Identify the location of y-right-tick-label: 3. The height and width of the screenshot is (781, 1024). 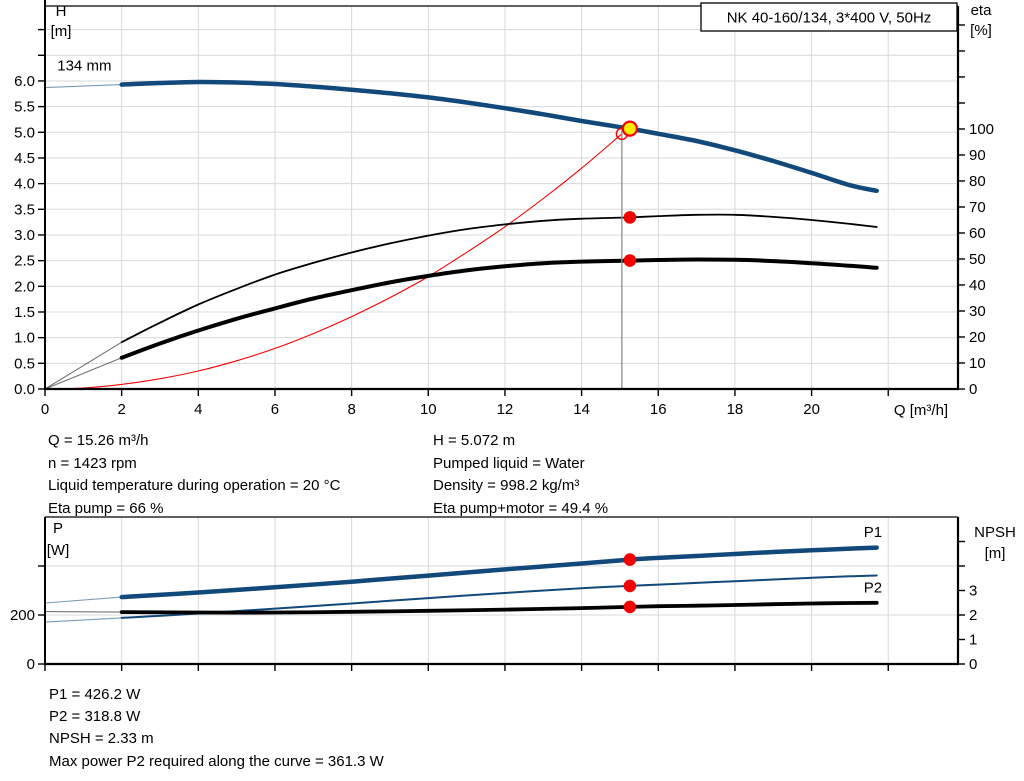
(973, 591).